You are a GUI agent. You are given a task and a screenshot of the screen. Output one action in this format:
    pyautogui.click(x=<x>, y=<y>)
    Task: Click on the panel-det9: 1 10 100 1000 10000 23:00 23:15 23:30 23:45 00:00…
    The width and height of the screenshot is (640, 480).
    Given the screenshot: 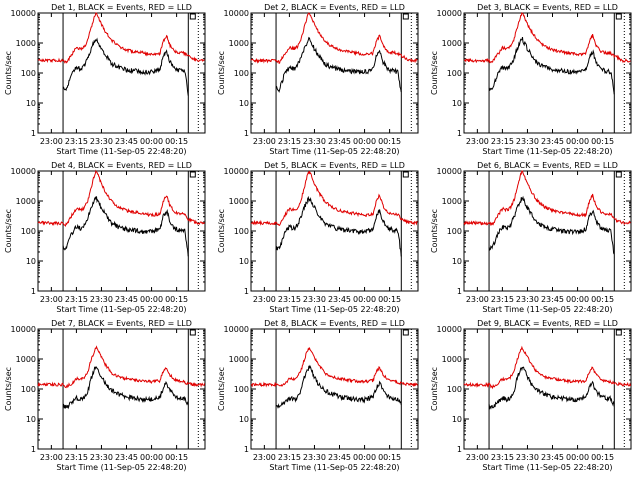 What is the action you would take?
    pyautogui.click(x=531, y=395)
    